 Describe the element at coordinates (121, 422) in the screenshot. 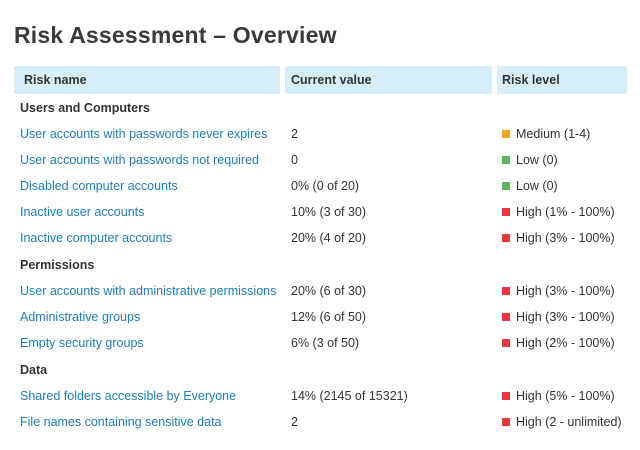

I see `risk-link-sensitive-file-names: File names containing sensitive data` at that location.